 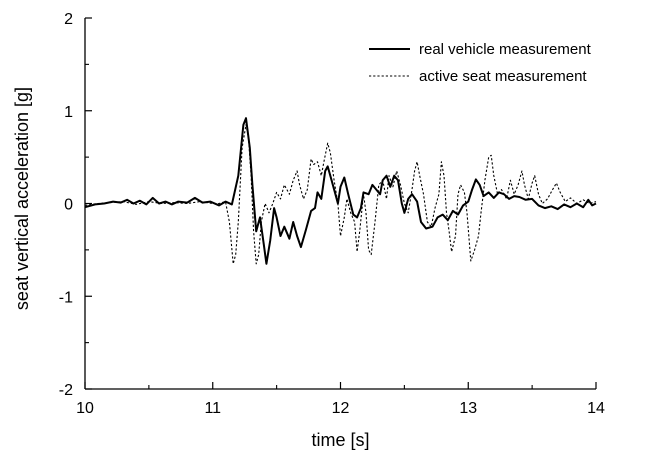 What do you see at coordinates (212, 408) in the screenshot?
I see `x-tick-label: 11` at bounding box center [212, 408].